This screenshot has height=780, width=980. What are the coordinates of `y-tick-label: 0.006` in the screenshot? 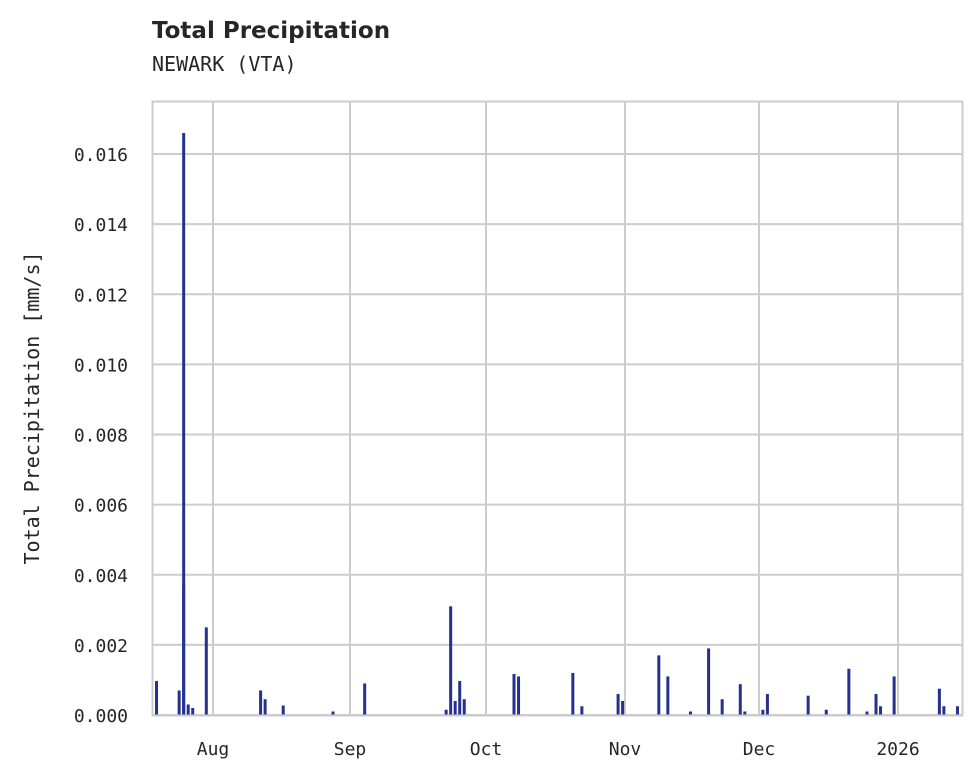 It's located at (101, 506).